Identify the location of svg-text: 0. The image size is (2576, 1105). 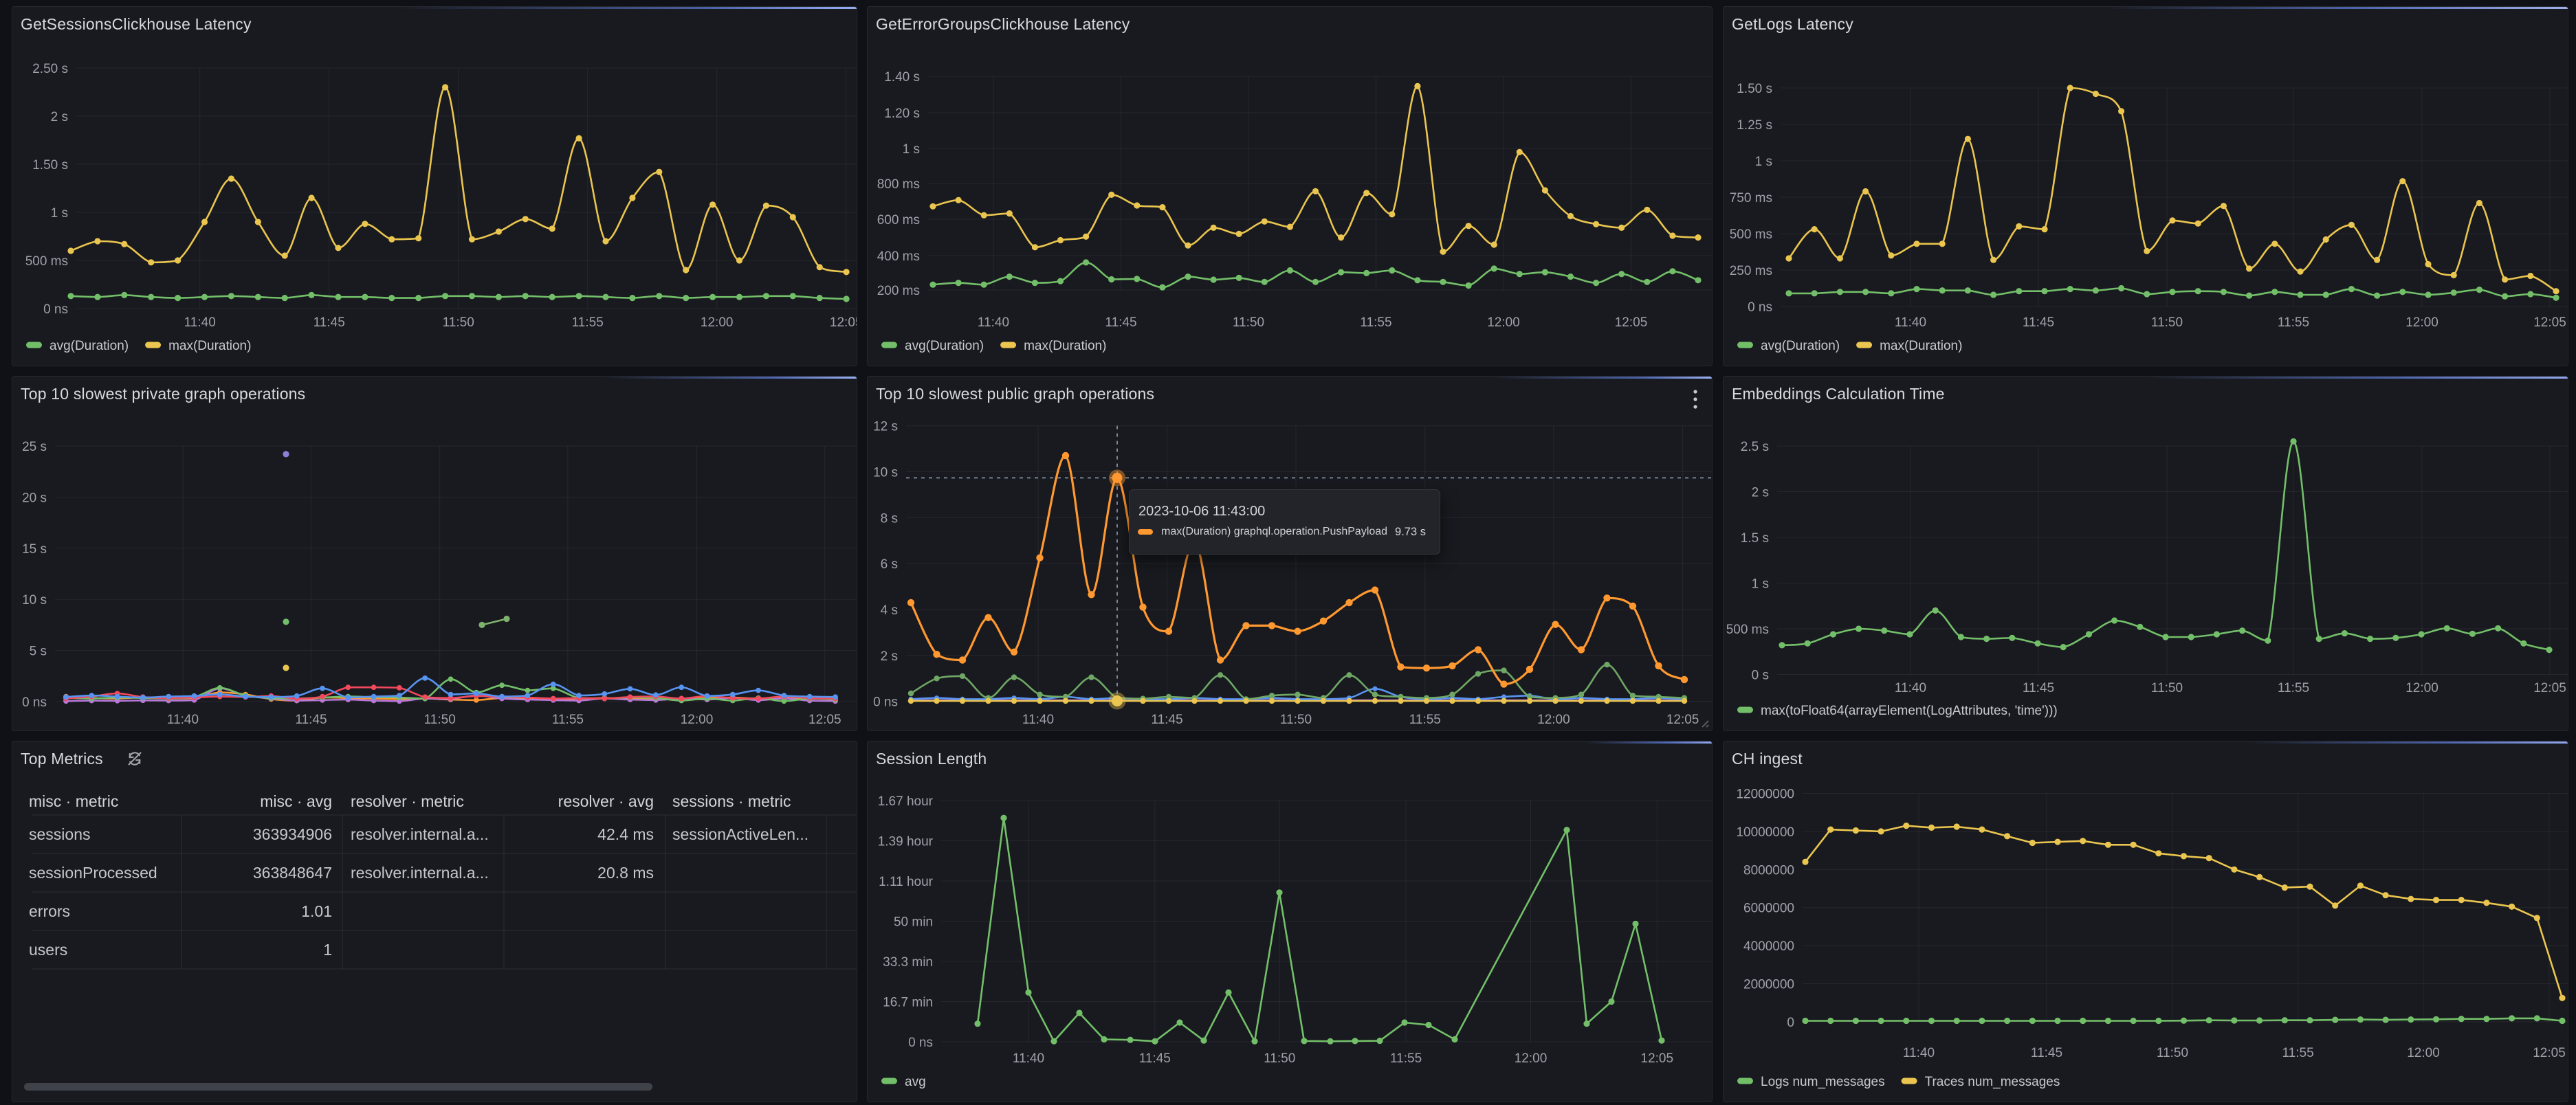
(1790, 1023).